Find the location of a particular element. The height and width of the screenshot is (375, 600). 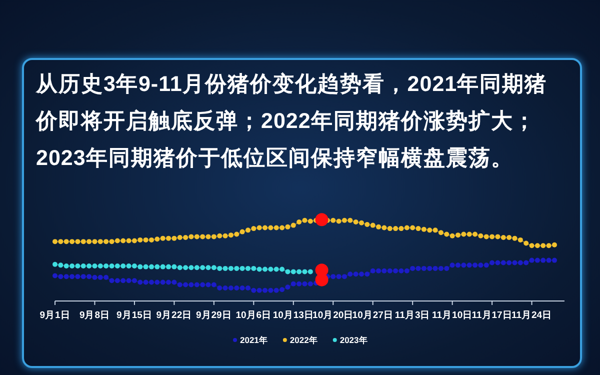

legend-label: 2023年 is located at coordinates (354, 340).